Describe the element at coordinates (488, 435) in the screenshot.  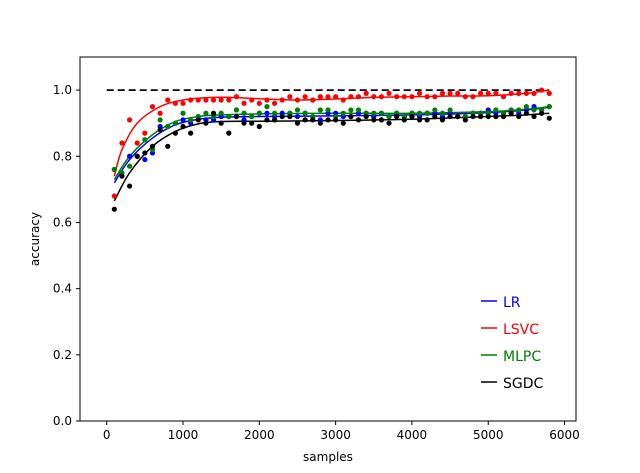
I see `x-tick-label: 5000` at that location.